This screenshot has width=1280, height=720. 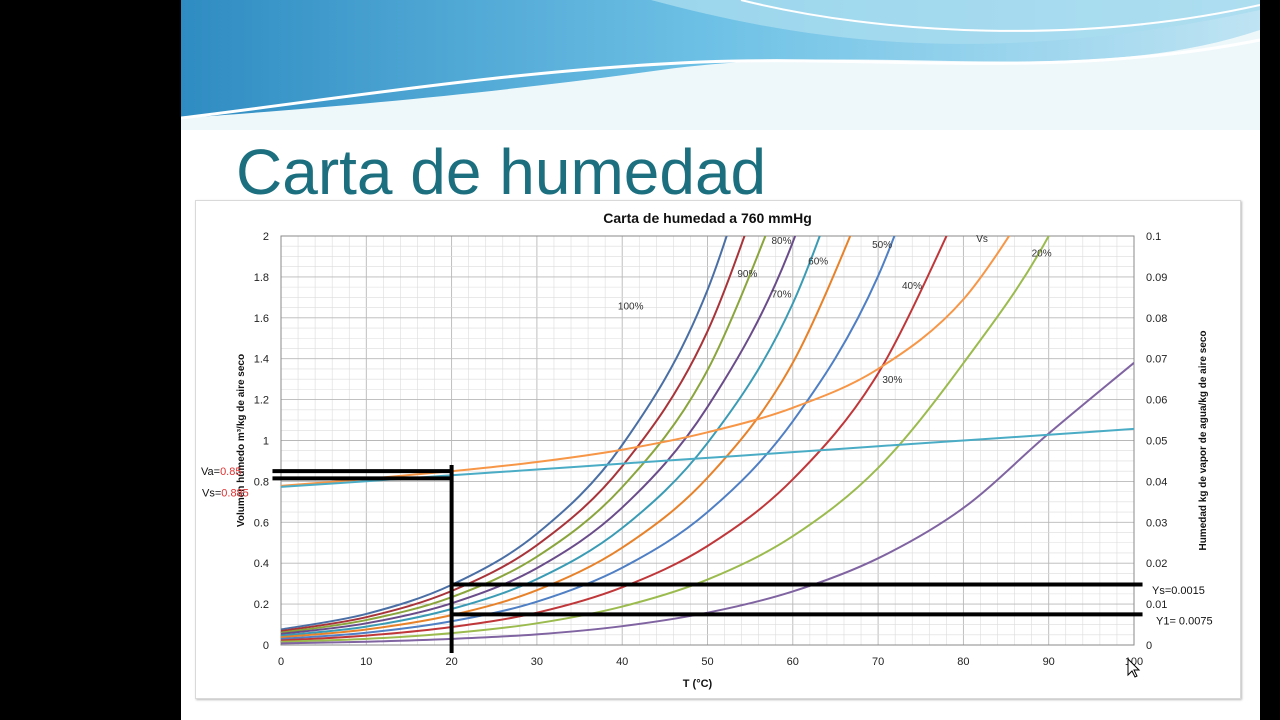 I want to click on x-tick-label: 90, so click(x=1049, y=662).